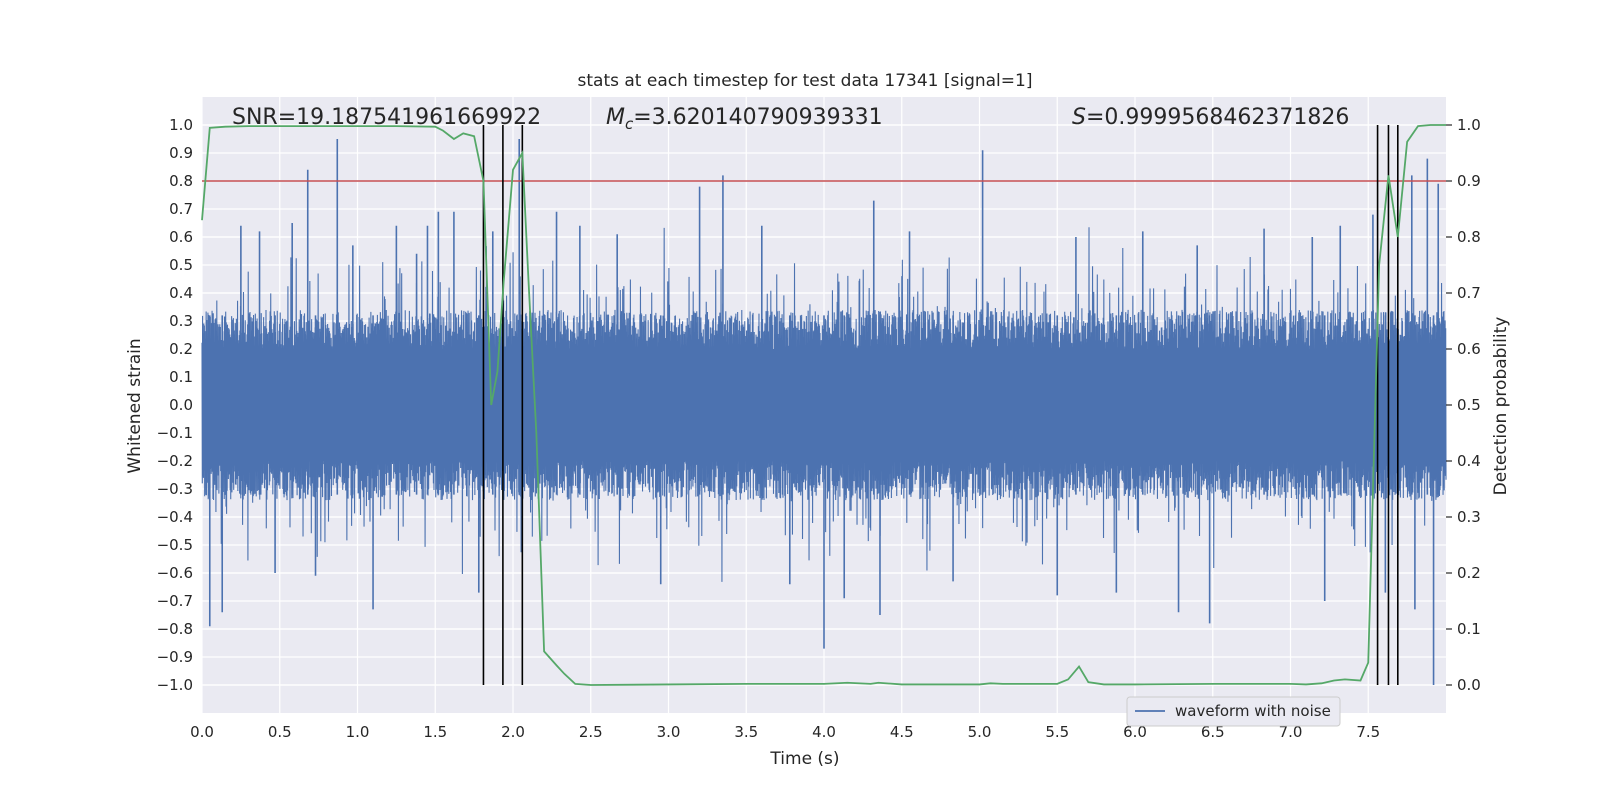 This screenshot has width=1600, height=800. I want to click on y2-tick-label: 0.9, so click(1469, 181).